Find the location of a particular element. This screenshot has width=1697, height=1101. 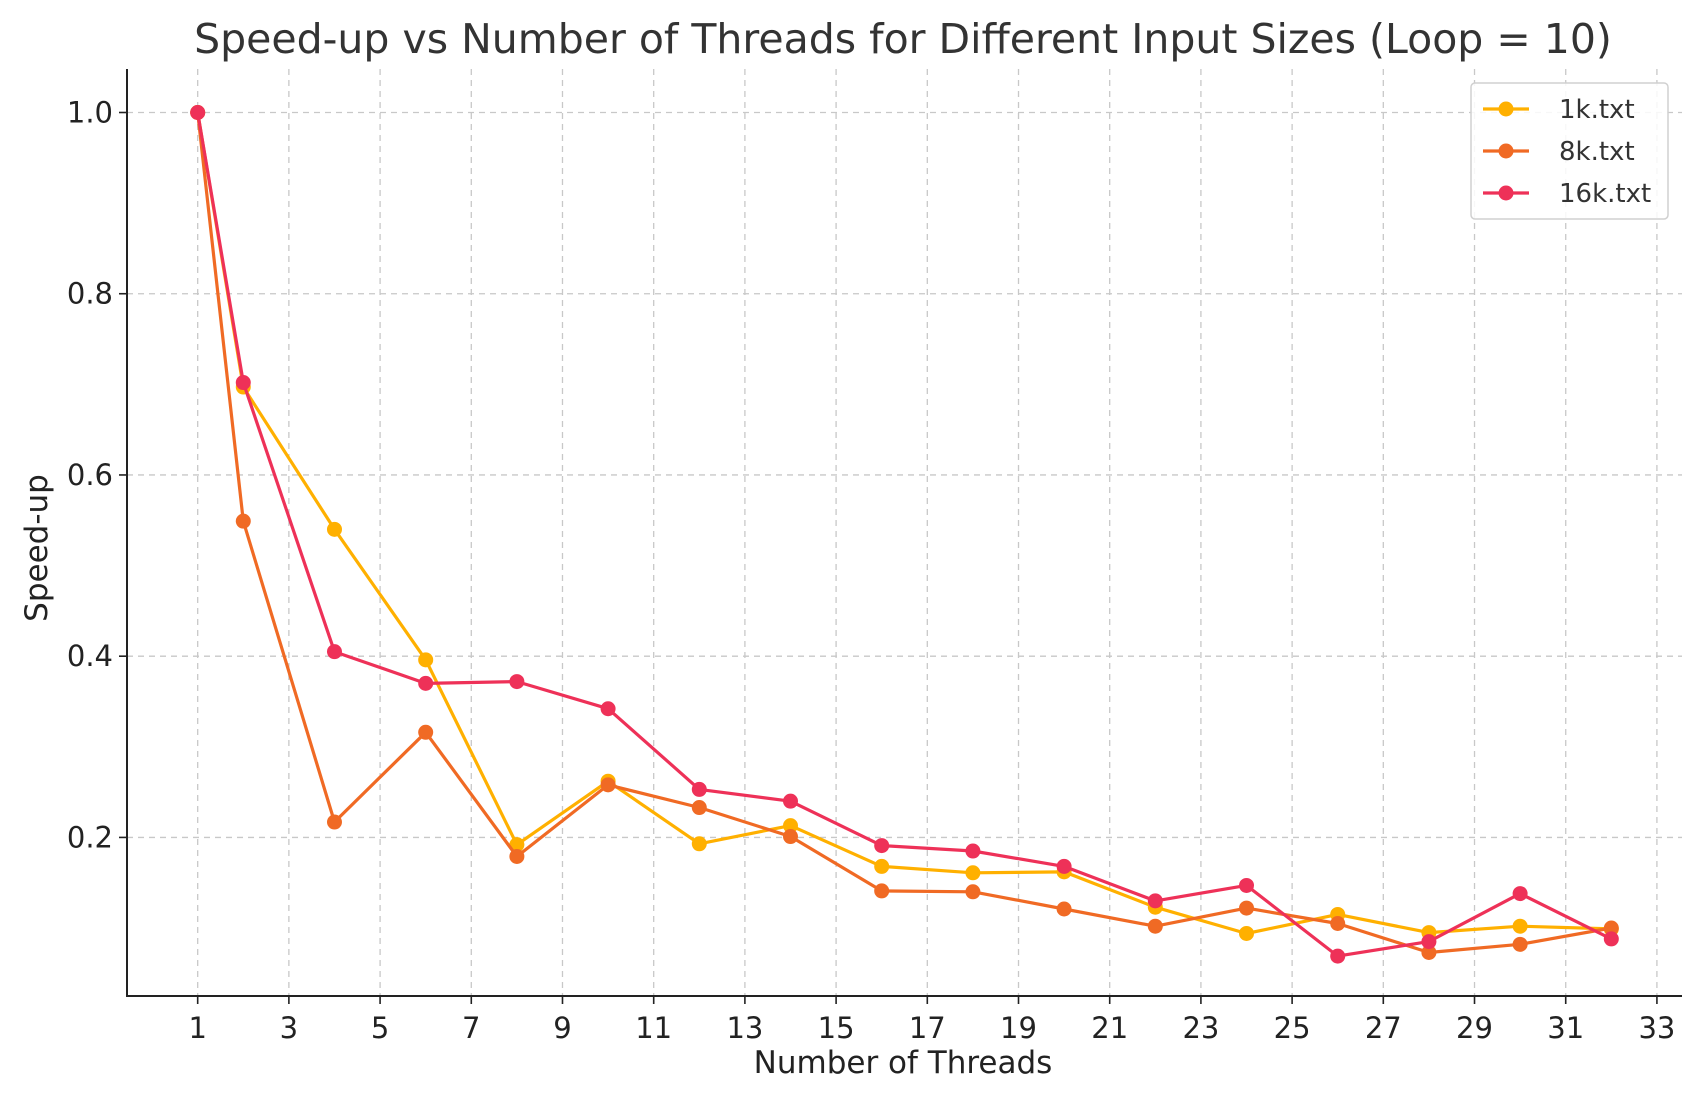

legend: 1k.txt 8k.txt 16k.txt is located at coordinates (1569, 151).